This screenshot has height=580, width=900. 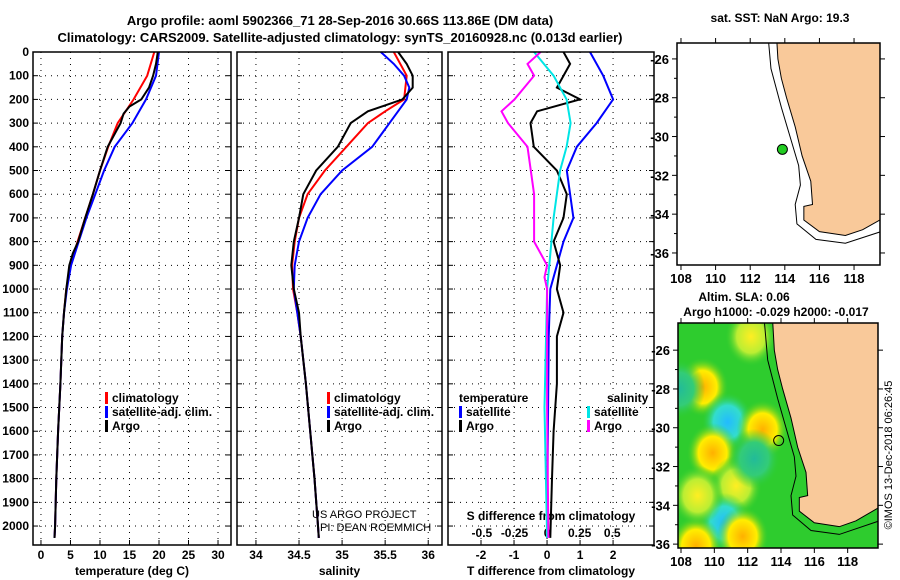 I want to click on y-tick-label: 2000, so click(x=15, y=526).